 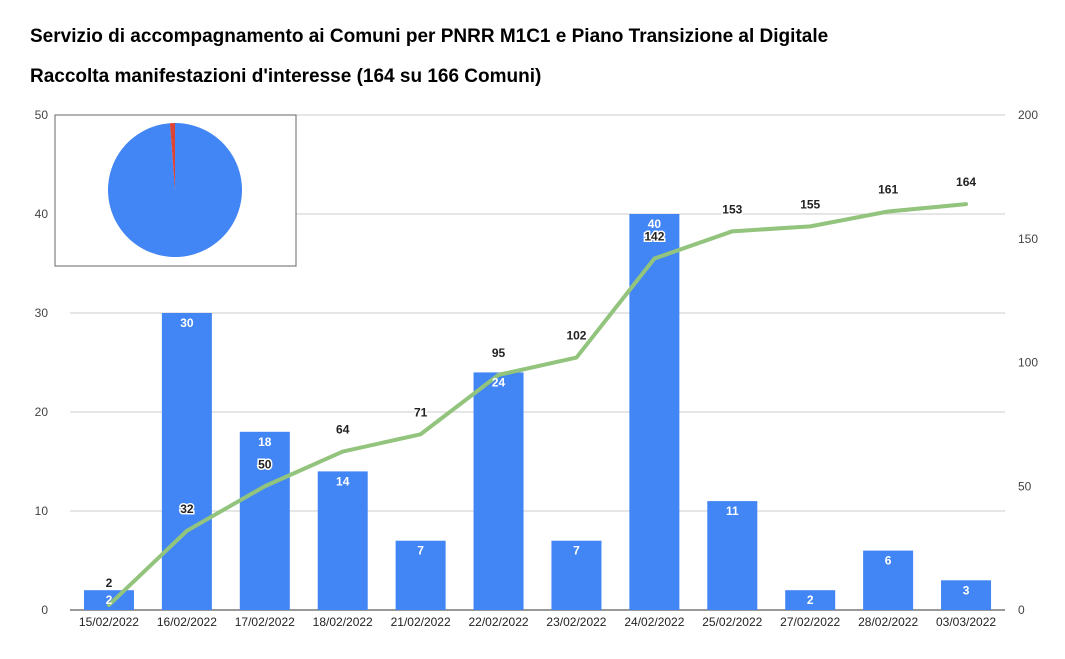 I want to click on x-tick-label: 28/02/2022, so click(x=888, y=622).